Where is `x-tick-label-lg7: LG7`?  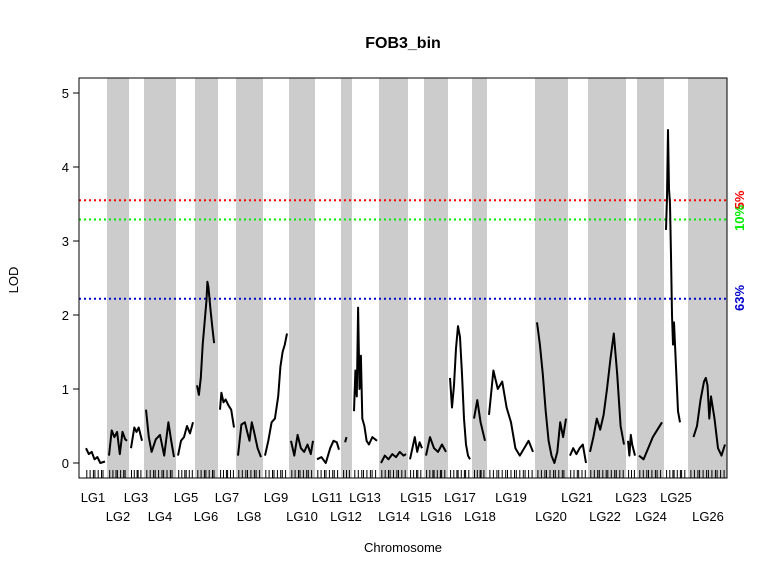
x-tick-label-lg7: LG7 is located at coordinates (227, 497).